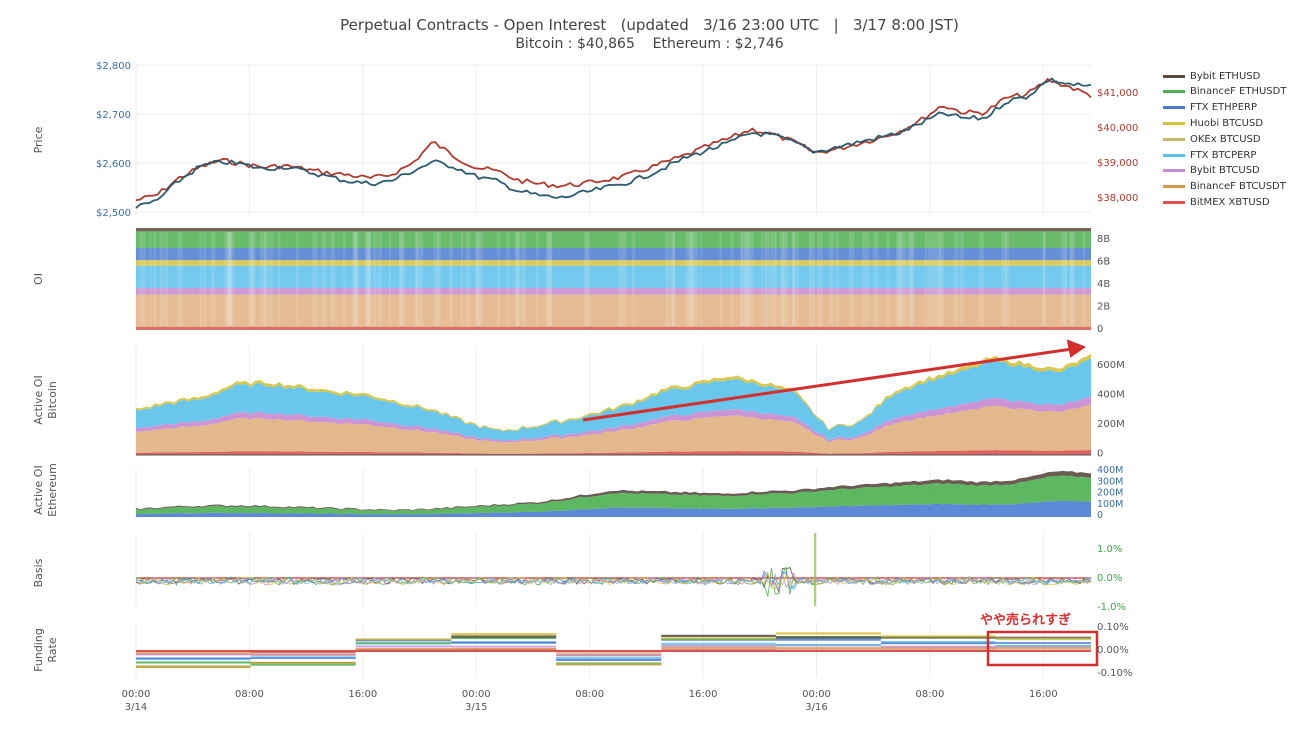 The image size is (1299, 731). What do you see at coordinates (1100, 454) in the screenshot?
I see `active-btc-tick: 0` at bounding box center [1100, 454].